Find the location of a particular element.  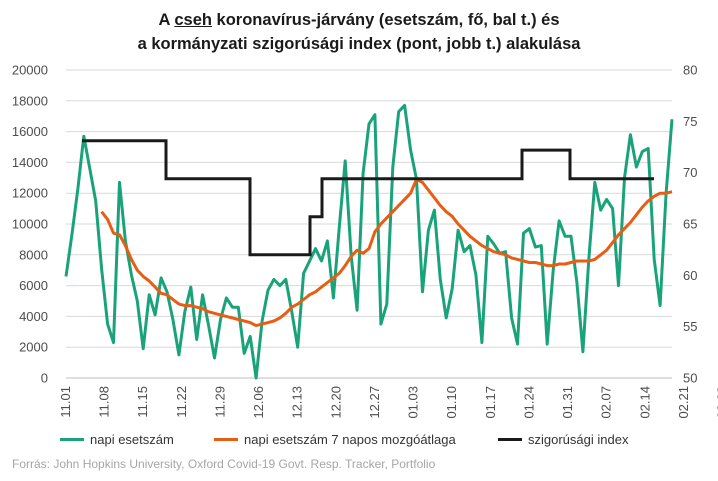

y-left-tick-label: 4000 is located at coordinates (33, 316).